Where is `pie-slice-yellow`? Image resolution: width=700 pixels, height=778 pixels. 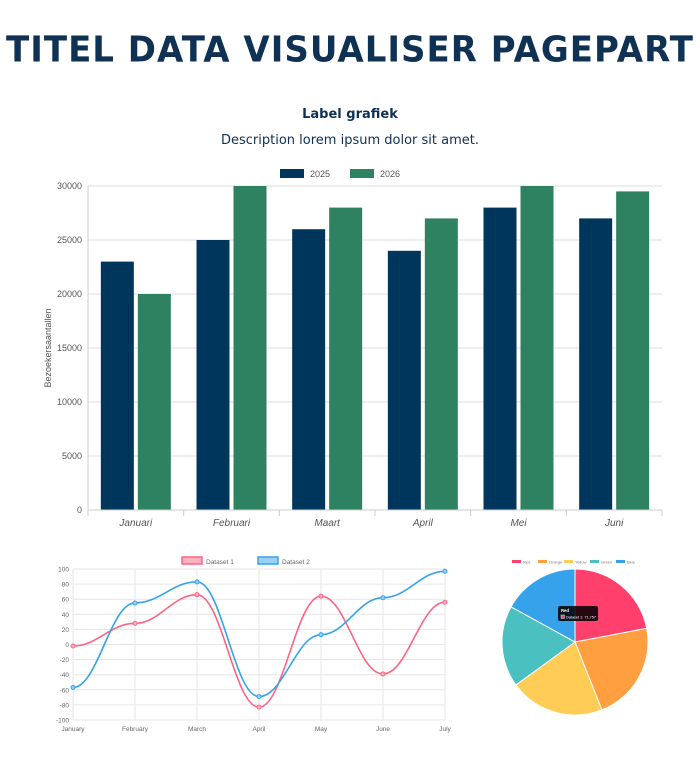 pie-slice-yellow is located at coordinates (559, 678).